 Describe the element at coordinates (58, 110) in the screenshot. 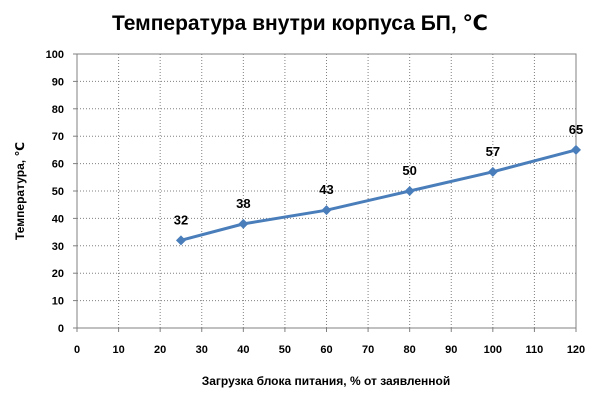

I see `y-tick-label: 80` at that location.